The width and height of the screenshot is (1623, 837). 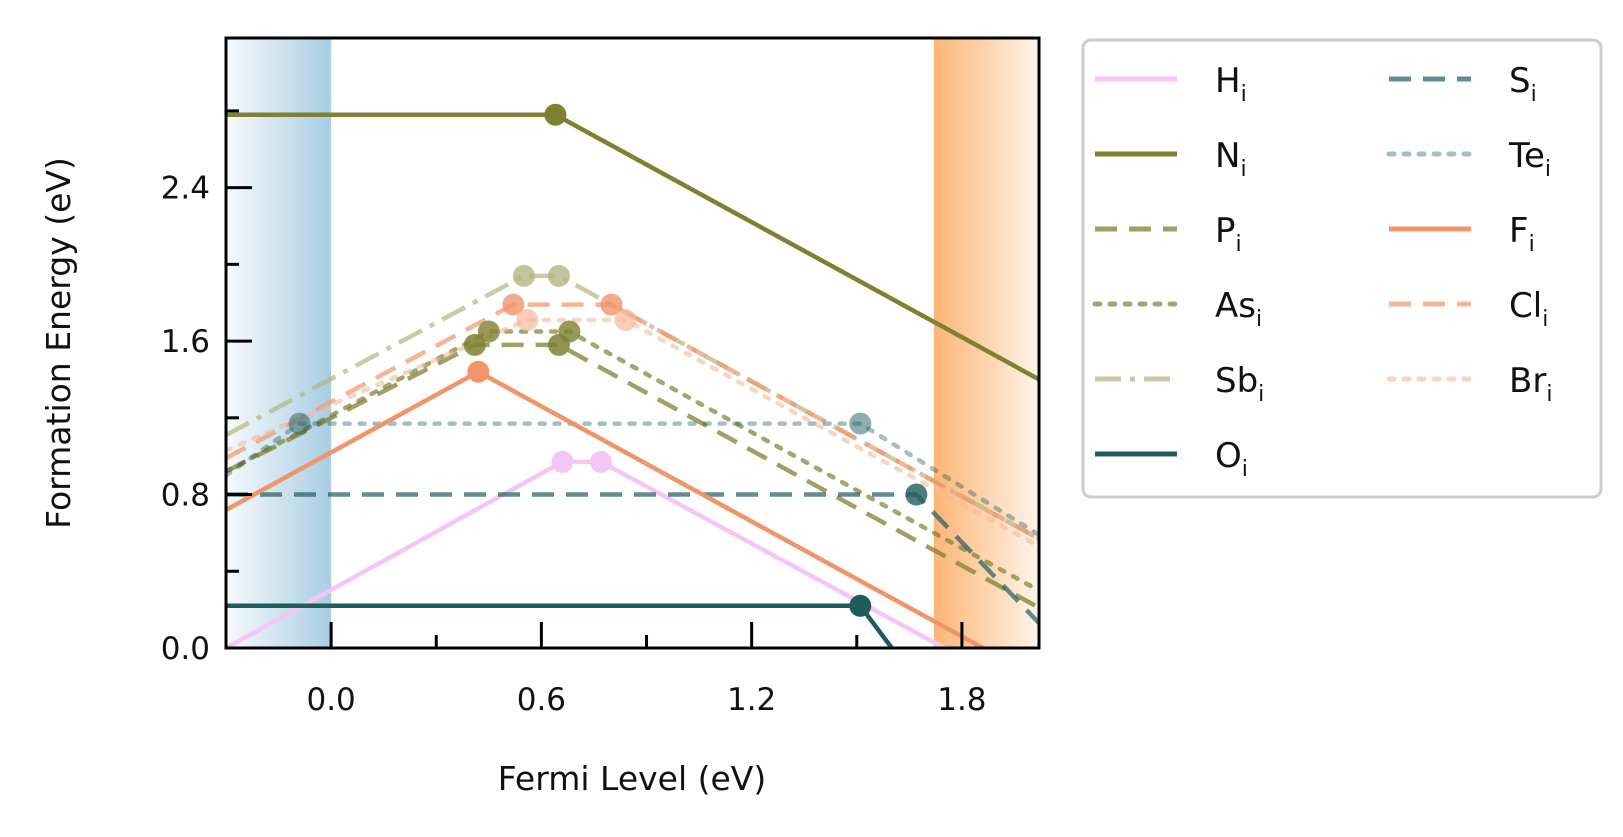 I want to click on legend-entry-cli: Cli, so click(x=1468, y=309).